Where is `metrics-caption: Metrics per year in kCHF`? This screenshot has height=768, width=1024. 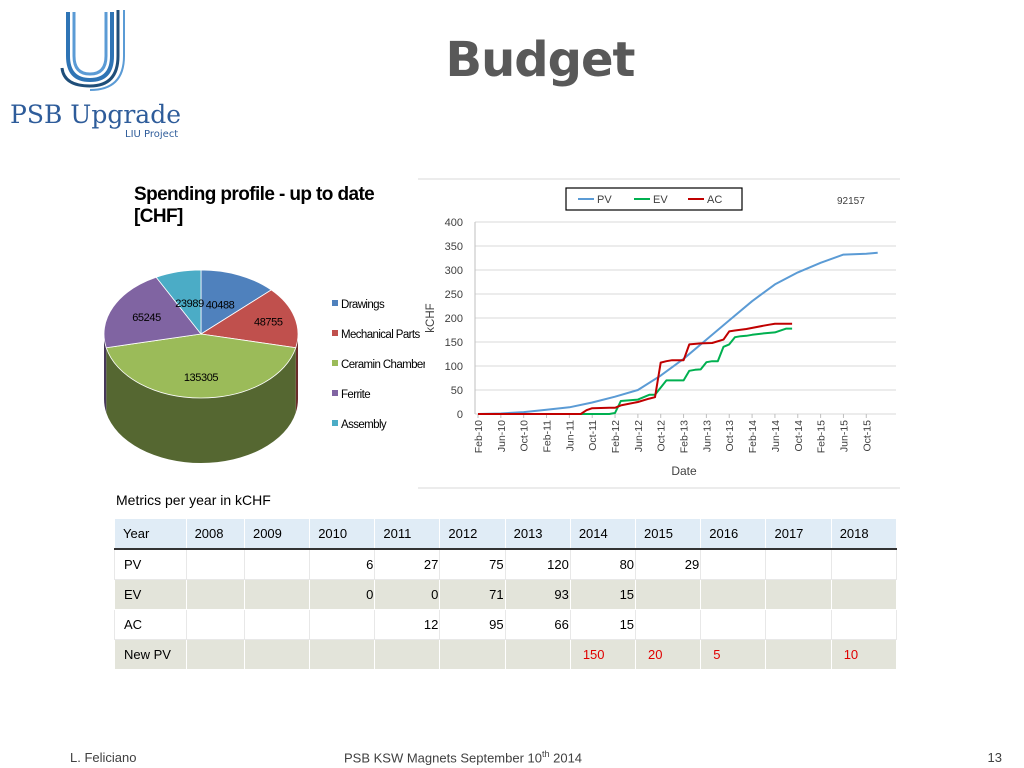
metrics-caption: Metrics per year in kCHF is located at coordinates (193, 500).